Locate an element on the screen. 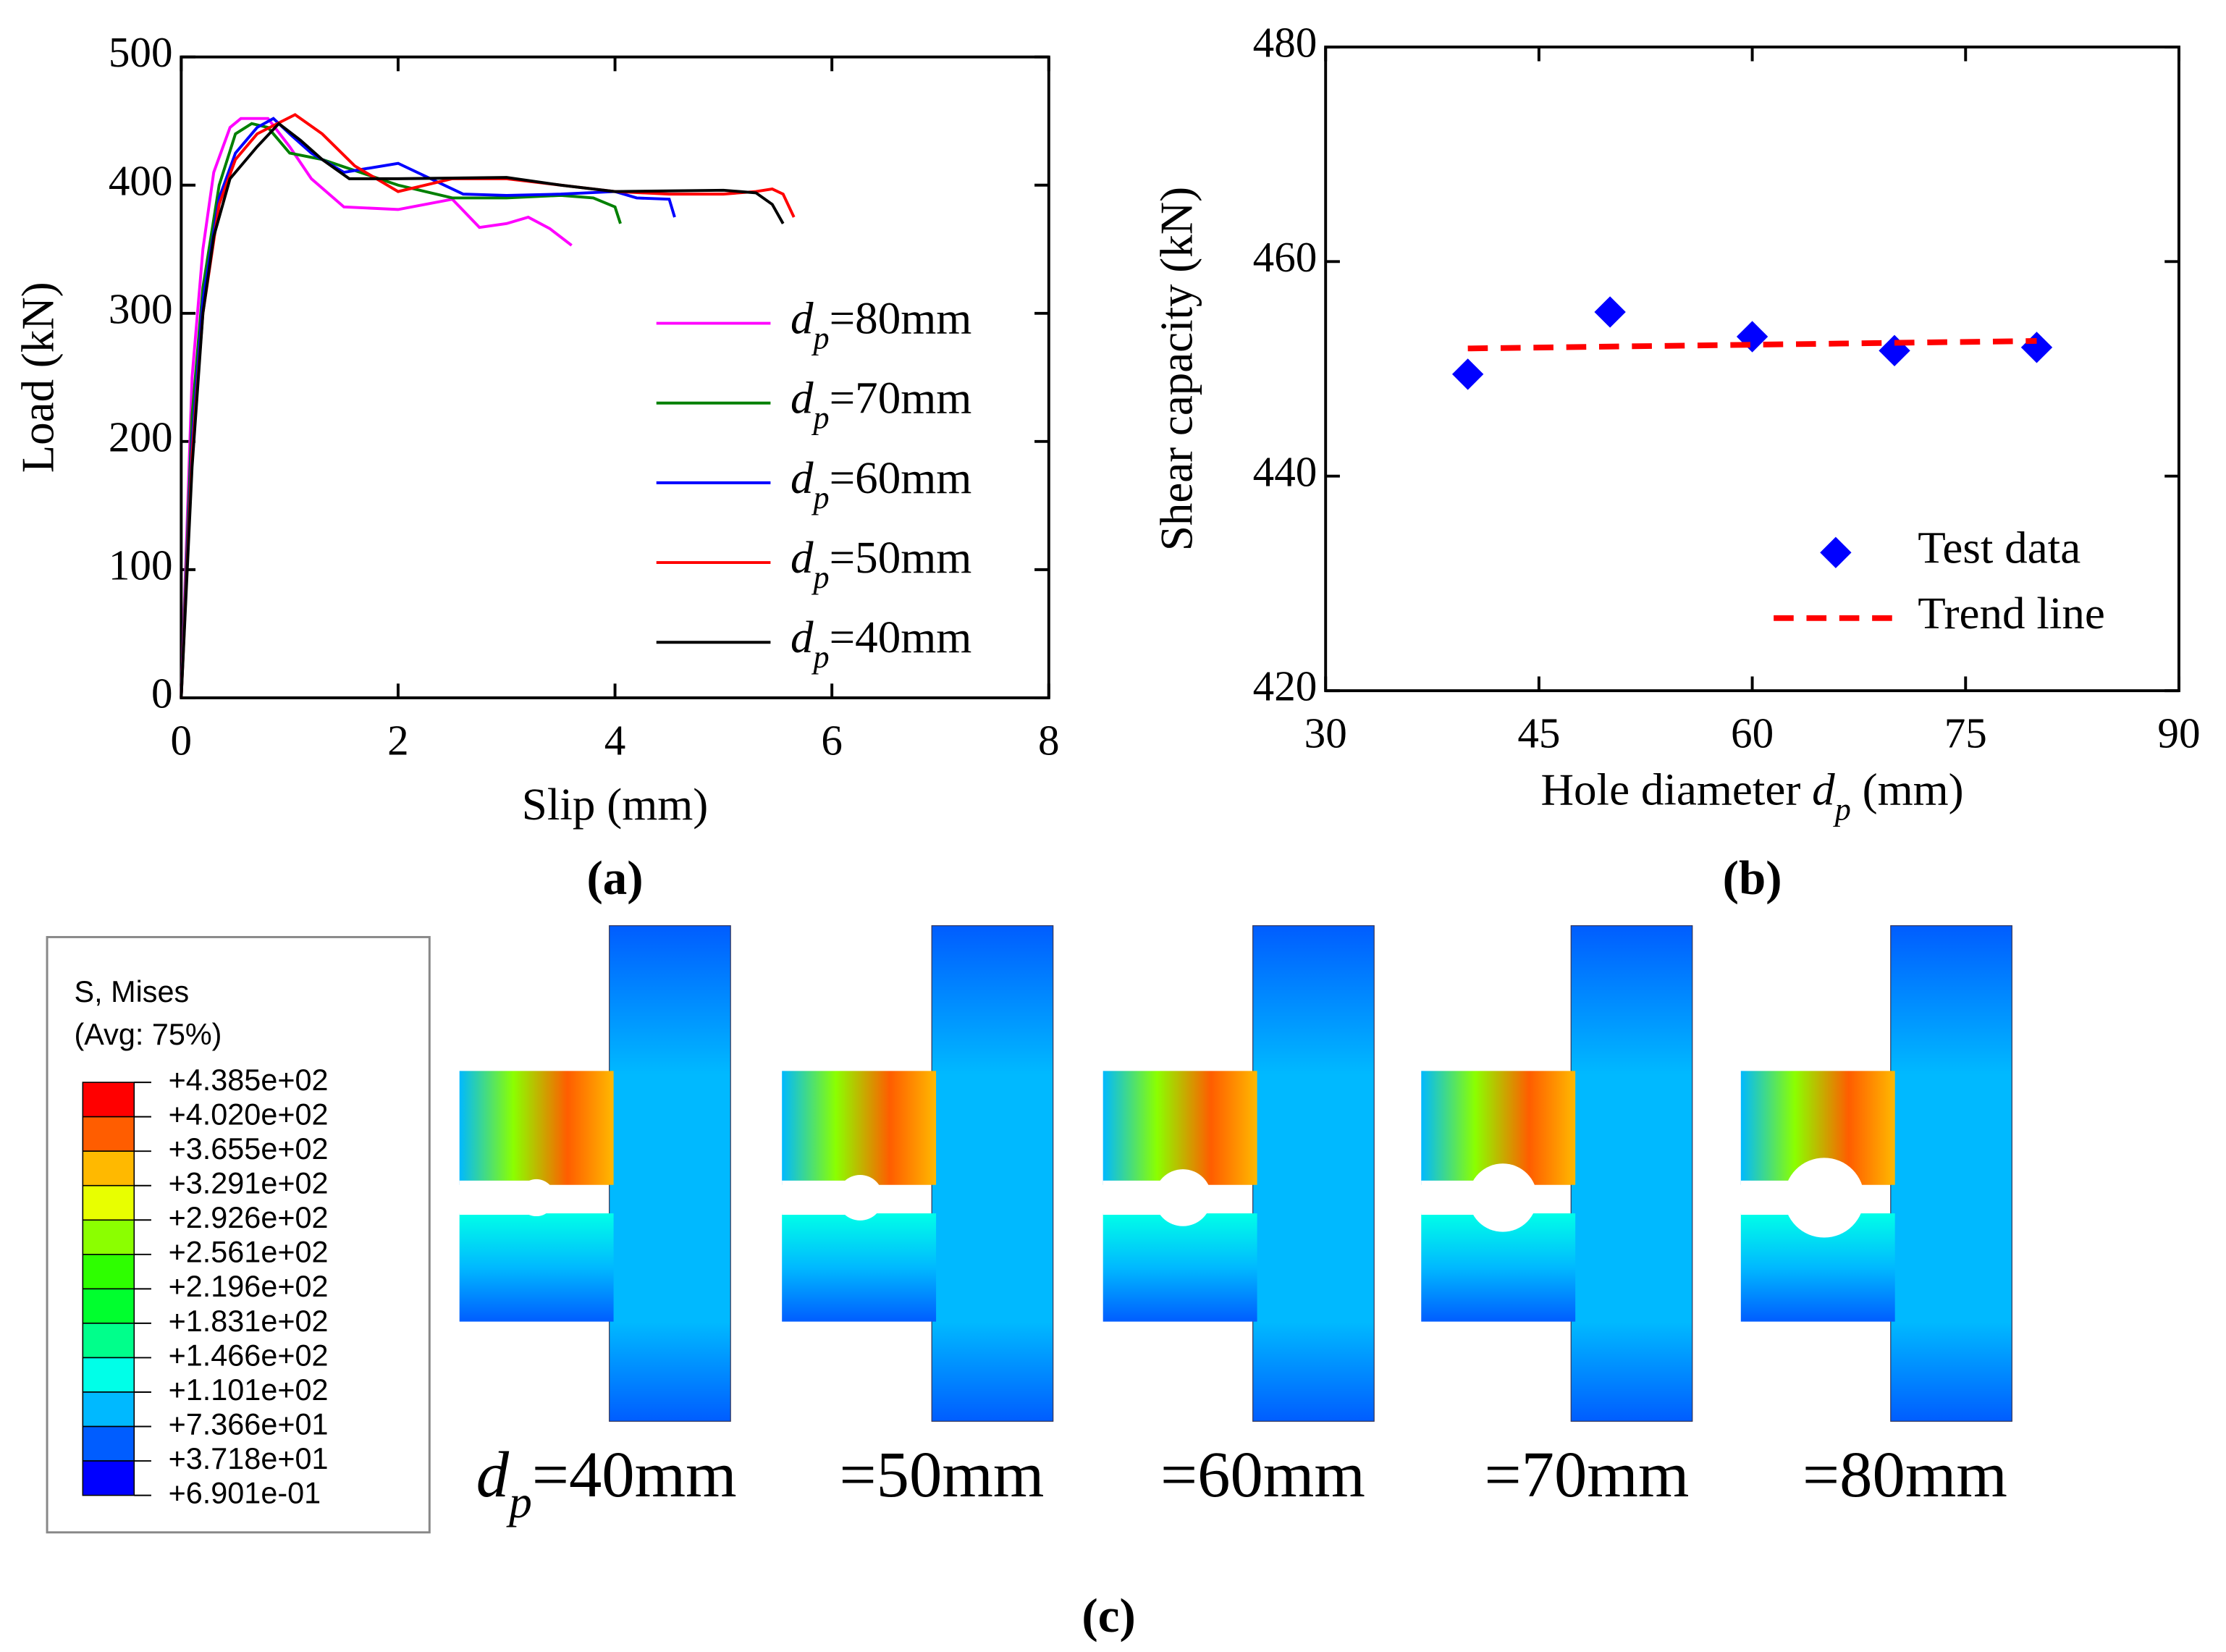  scale-label: +4.020e+02 is located at coordinates (249, 1115).